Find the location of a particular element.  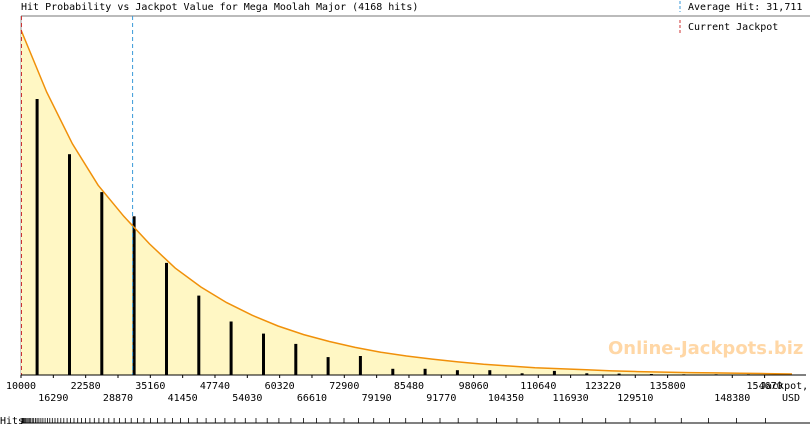

hits-label: Hits is located at coordinates (12, 420).